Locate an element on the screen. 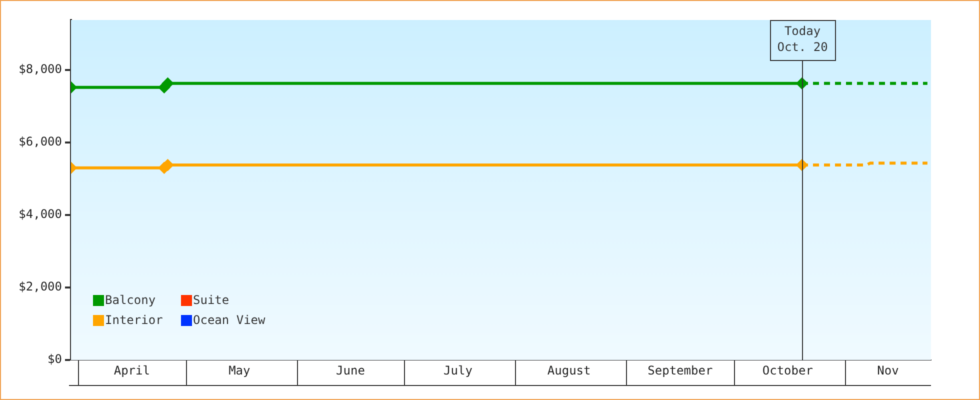 The width and height of the screenshot is (980, 400). y-tick-label: $6,000 is located at coordinates (40, 141).